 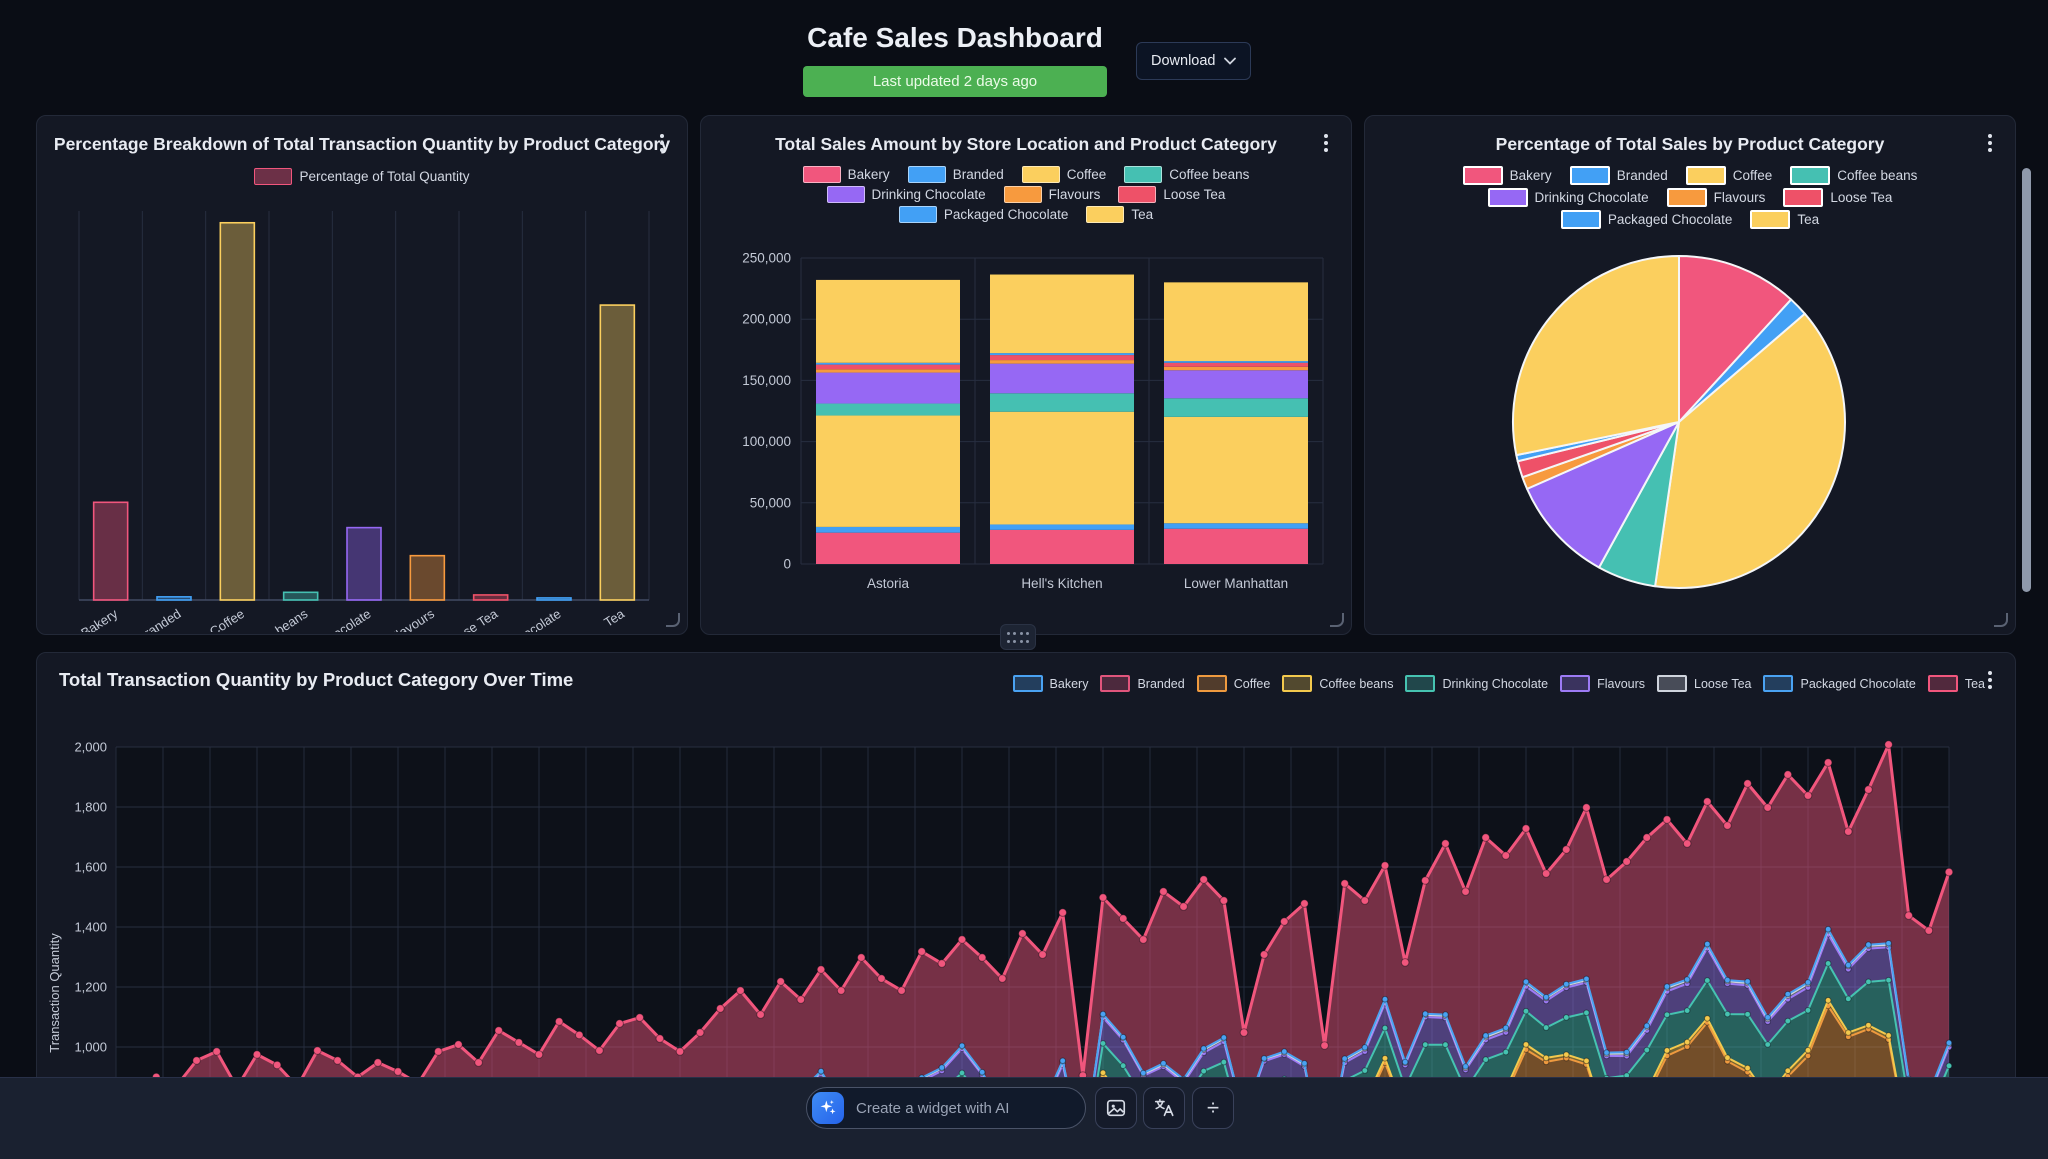 What do you see at coordinates (1356, 683) in the screenshot?
I see `legend-label: Coffee beans` at bounding box center [1356, 683].